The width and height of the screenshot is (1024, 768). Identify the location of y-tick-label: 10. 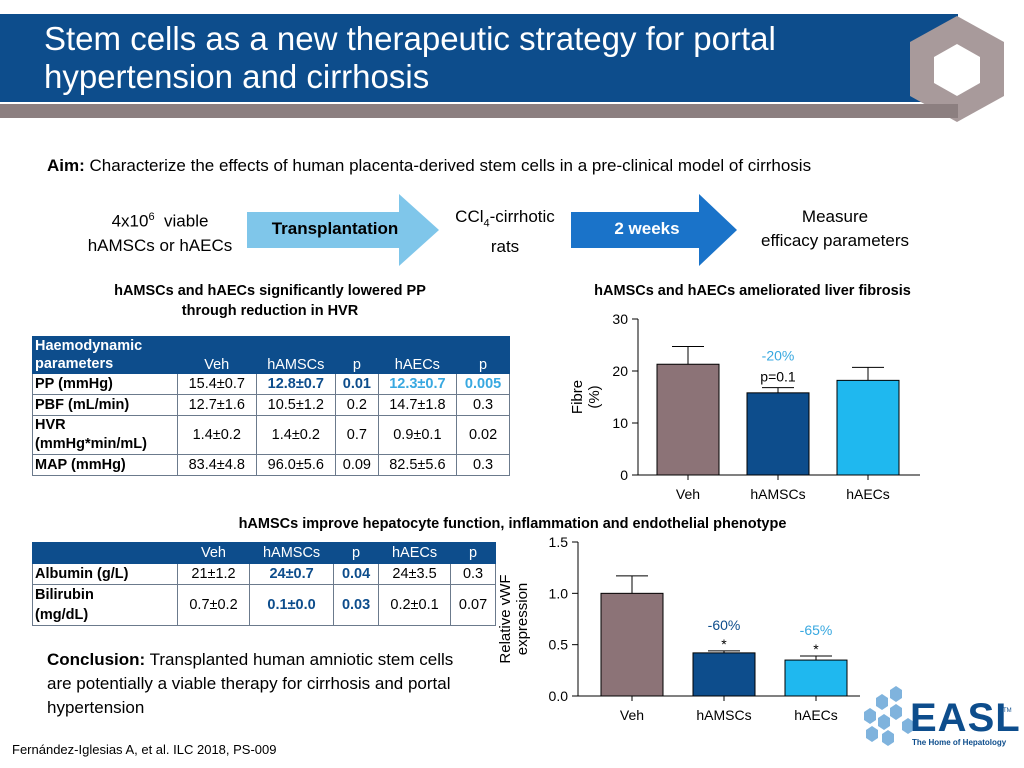
(620, 423).